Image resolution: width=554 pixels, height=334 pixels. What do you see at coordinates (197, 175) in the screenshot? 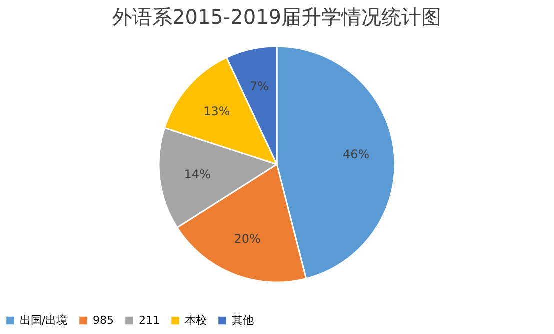
I see `data-label: 14%` at bounding box center [197, 175].